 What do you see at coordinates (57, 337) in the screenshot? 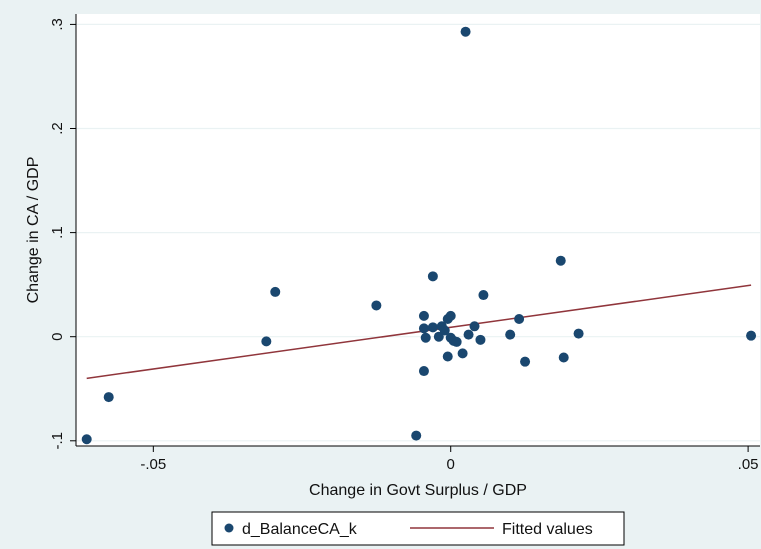
I see `y-tick-label-1: 0` at bounding box center [57, 337].